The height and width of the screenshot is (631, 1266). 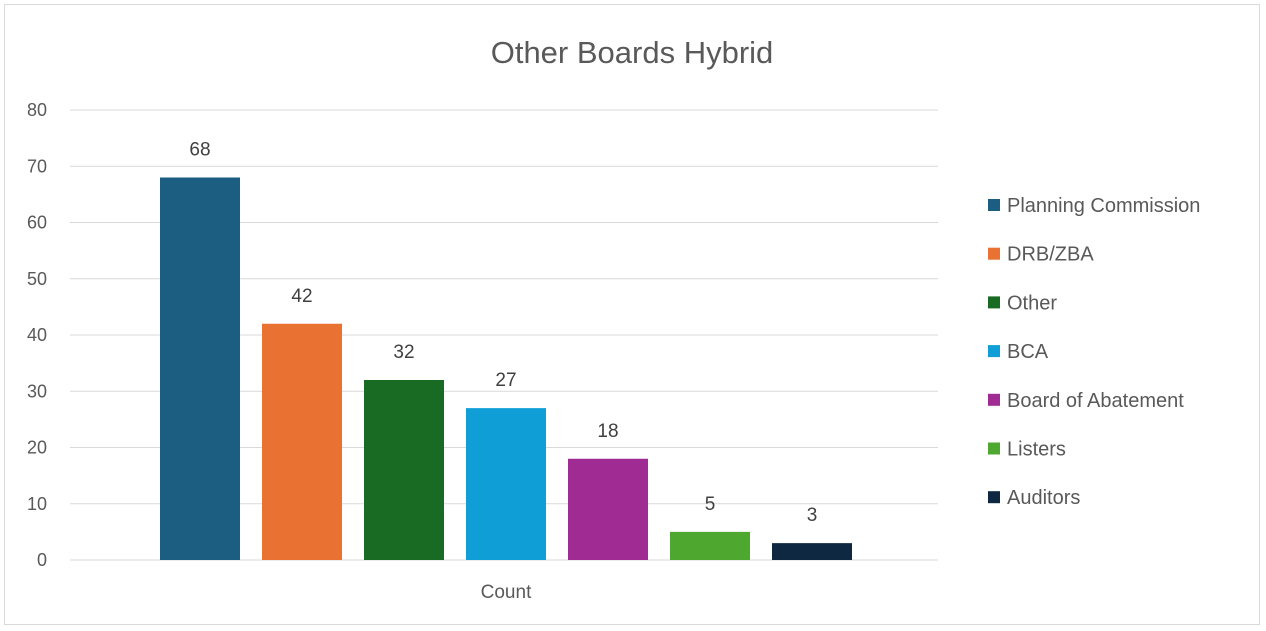 What do you see at coordinates (812, 551) in the screenshot?
I see `bar-auditors` at bounding box center [812, 551].